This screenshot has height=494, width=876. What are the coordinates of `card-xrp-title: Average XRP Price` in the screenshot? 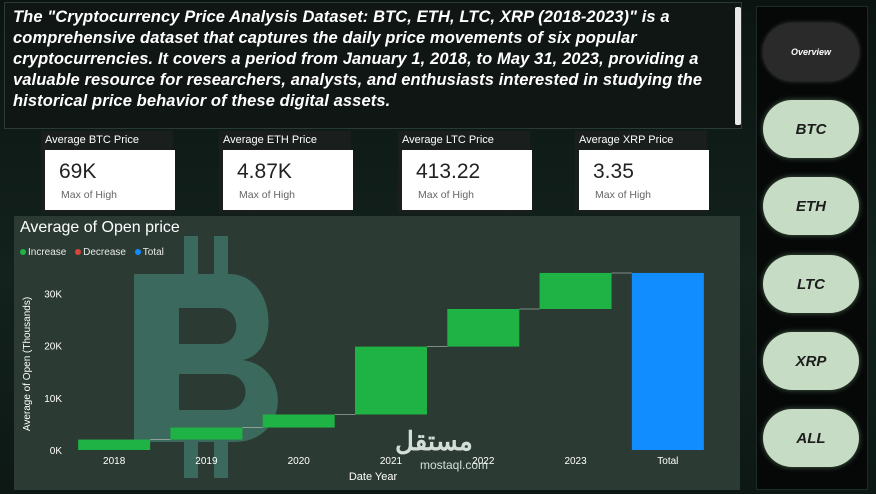 It's located at (626, 140).